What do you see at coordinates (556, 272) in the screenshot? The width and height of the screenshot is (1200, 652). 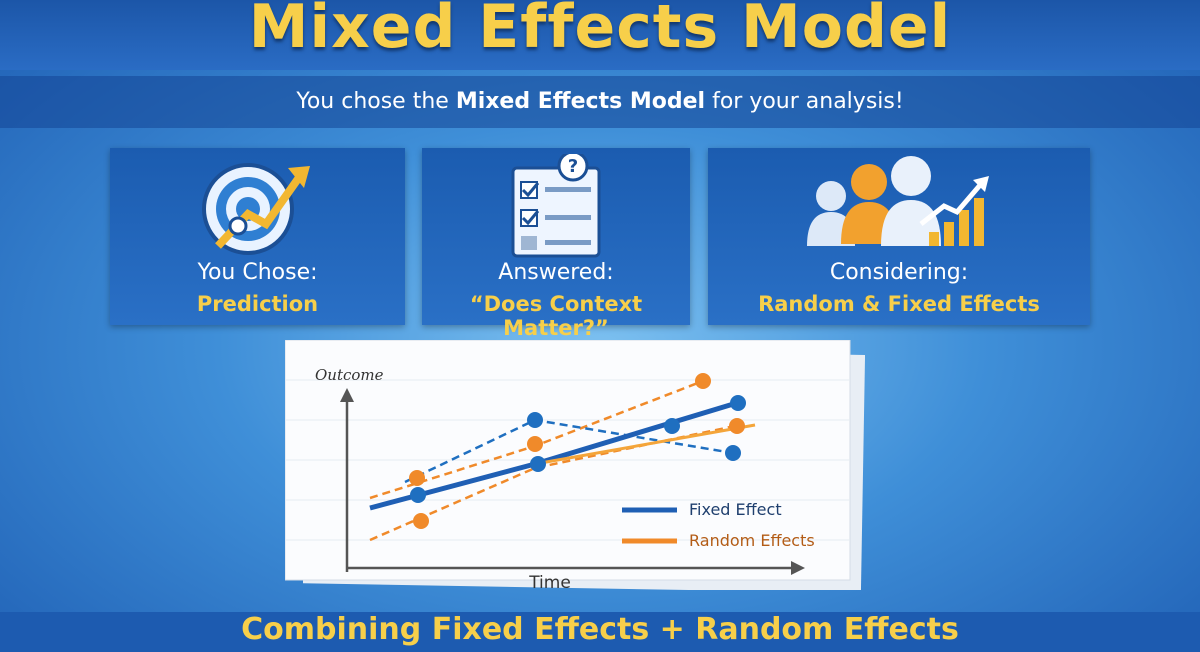 I see `card-label: Answered:` at bounding box center [556, 272].